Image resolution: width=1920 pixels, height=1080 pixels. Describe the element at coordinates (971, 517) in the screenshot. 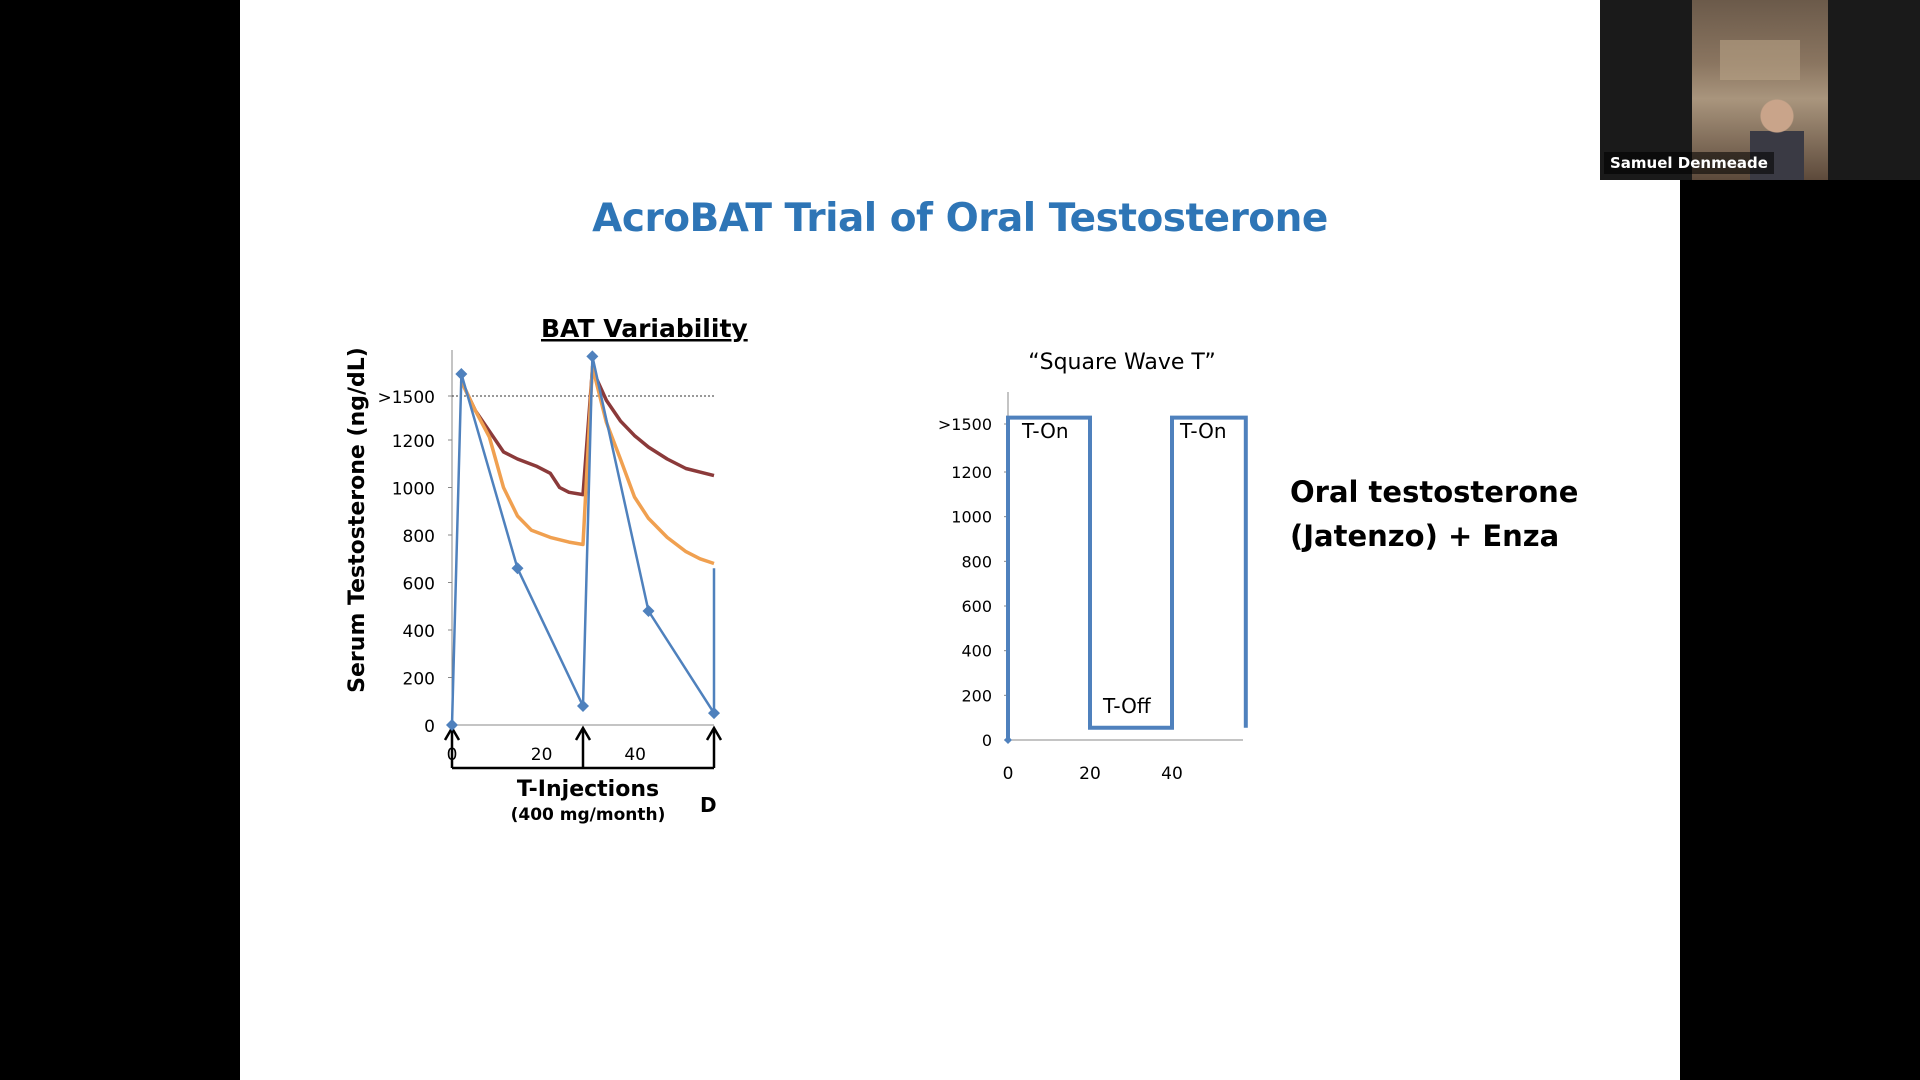

I see `square-y-tick-label: 1000` at that location.